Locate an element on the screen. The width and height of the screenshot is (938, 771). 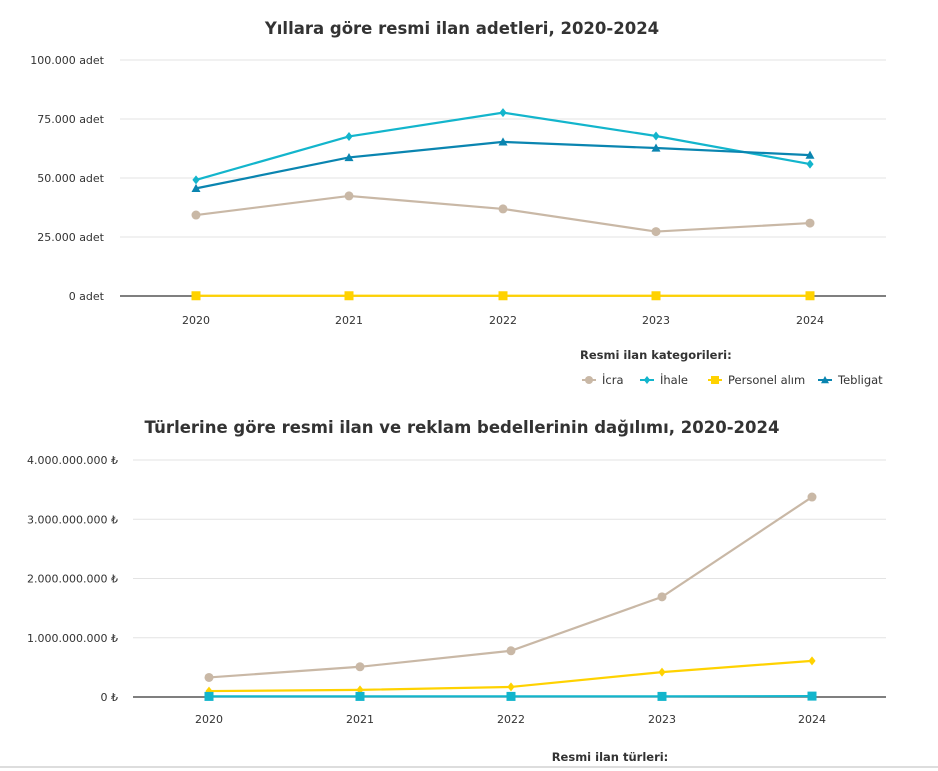
y-tick-label: 4.000.000.000 ₺ is located at coordinates (72, 460).